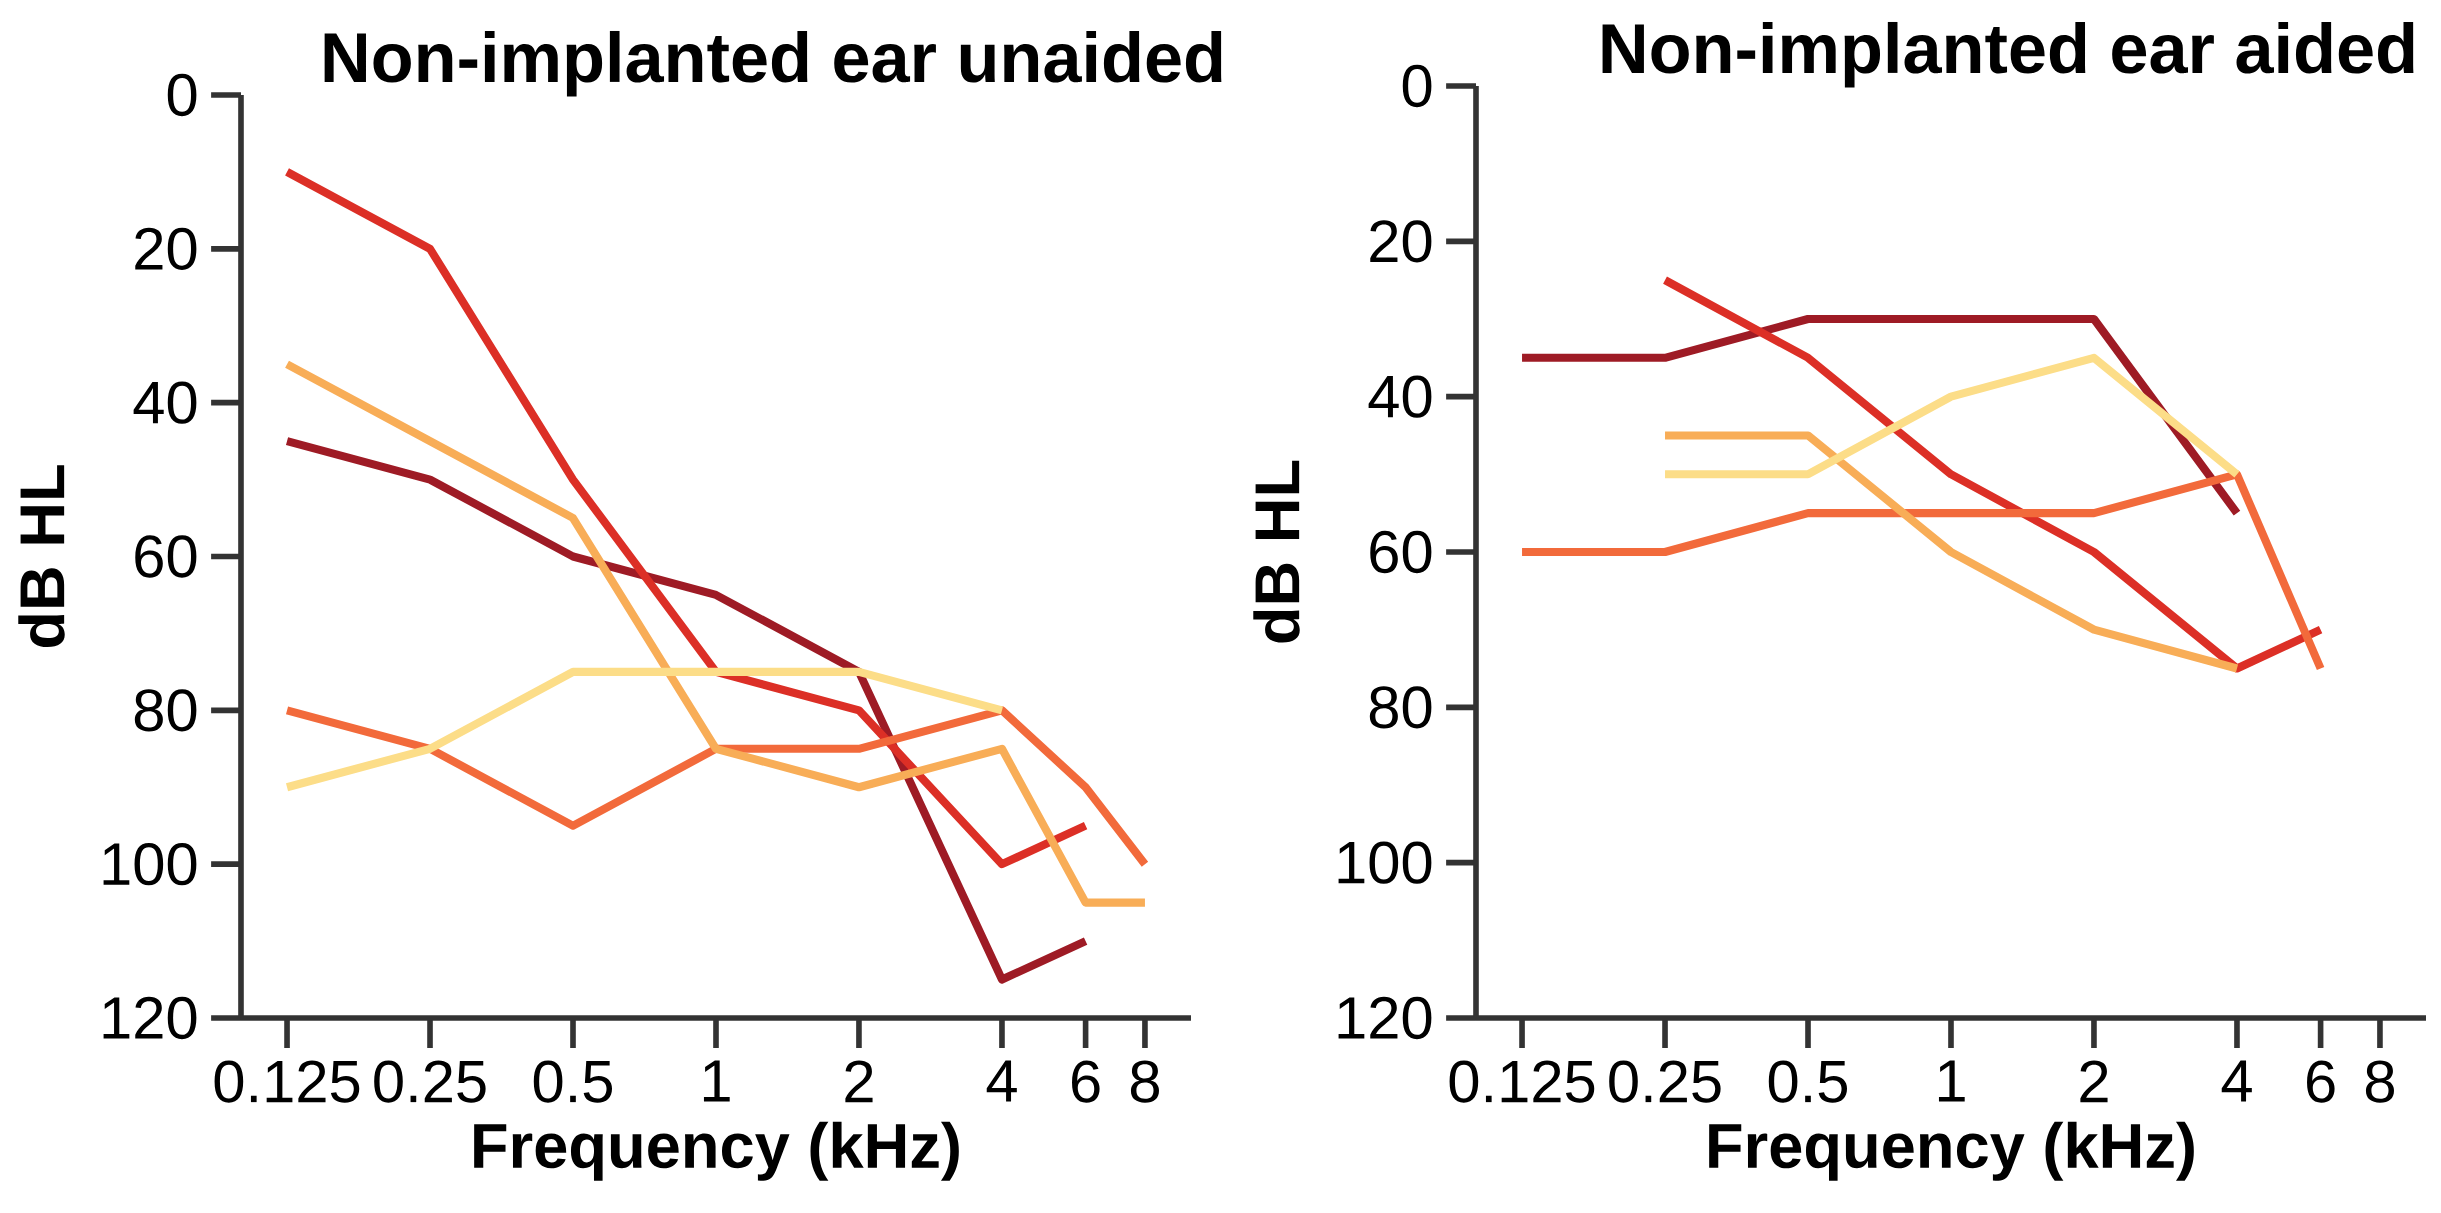 The width and height of the screenshot is (2441, 1213). I want to click on chart-title: Non-implanted ear unaided, so click(773, 63).